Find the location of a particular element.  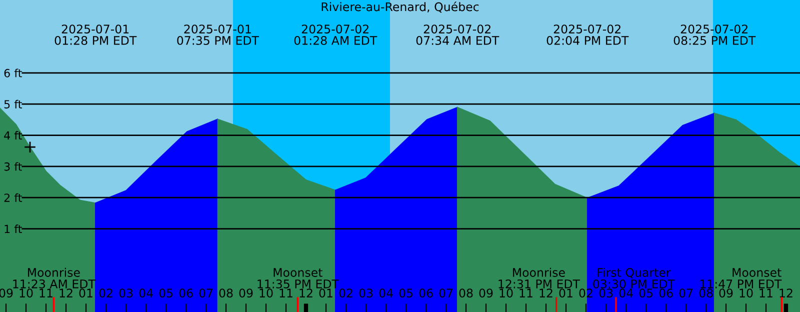

ref-line-label: Moonrise 12:31 PM EDT is located at coordinates (539, 278).